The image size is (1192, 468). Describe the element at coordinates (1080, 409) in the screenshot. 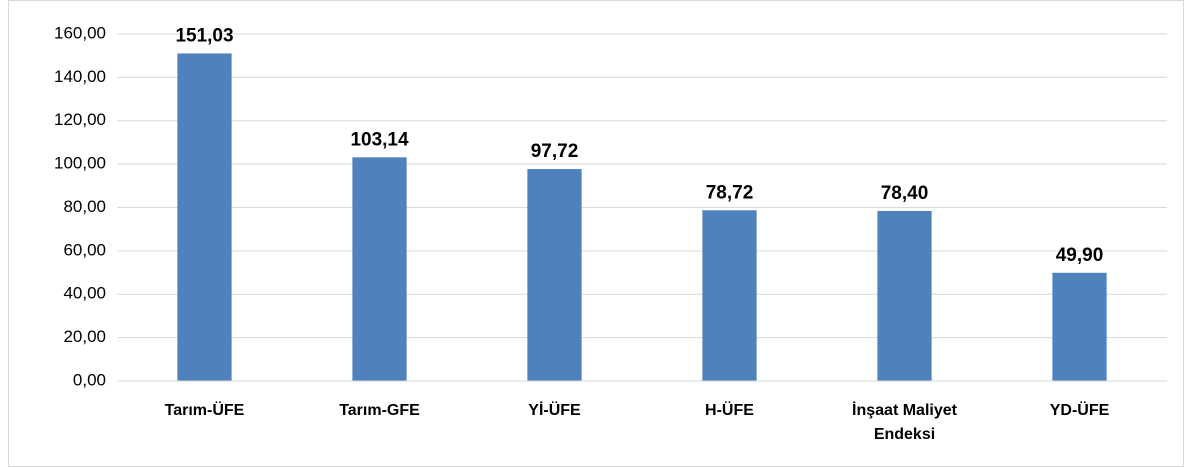

I see `x-tick-label: YD-ÜFE` at that location.